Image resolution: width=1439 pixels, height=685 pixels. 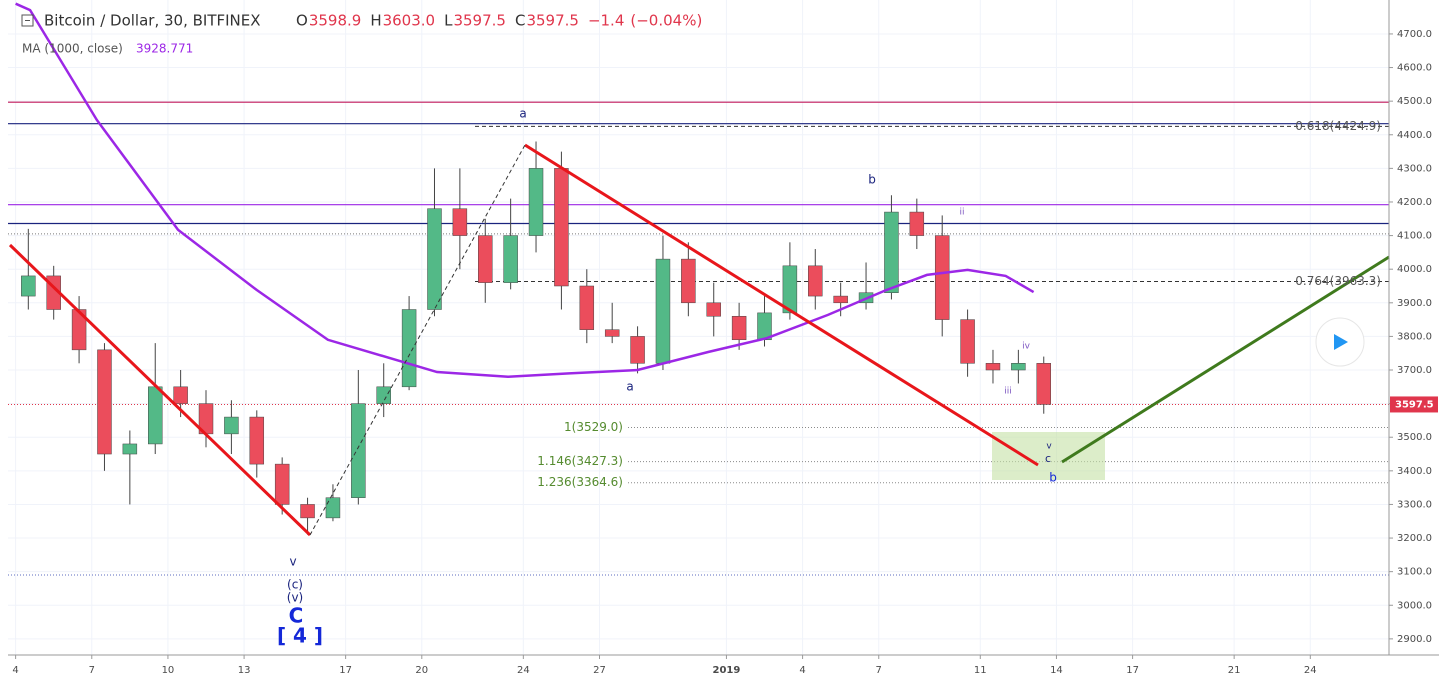 I want to click on fib-label: 1.146(3427.3), so click(x=580, y=461).